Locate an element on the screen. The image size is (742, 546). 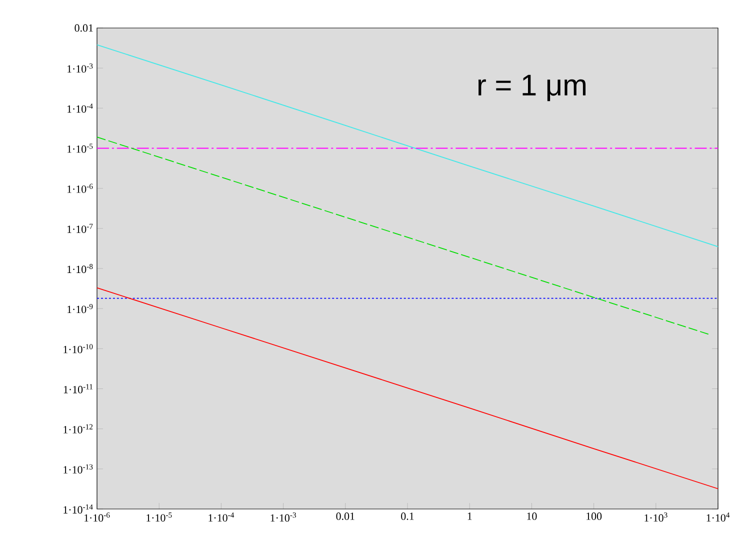
x-tick-label: 1·10$^{3}$ is located at coordinates (656, 517).